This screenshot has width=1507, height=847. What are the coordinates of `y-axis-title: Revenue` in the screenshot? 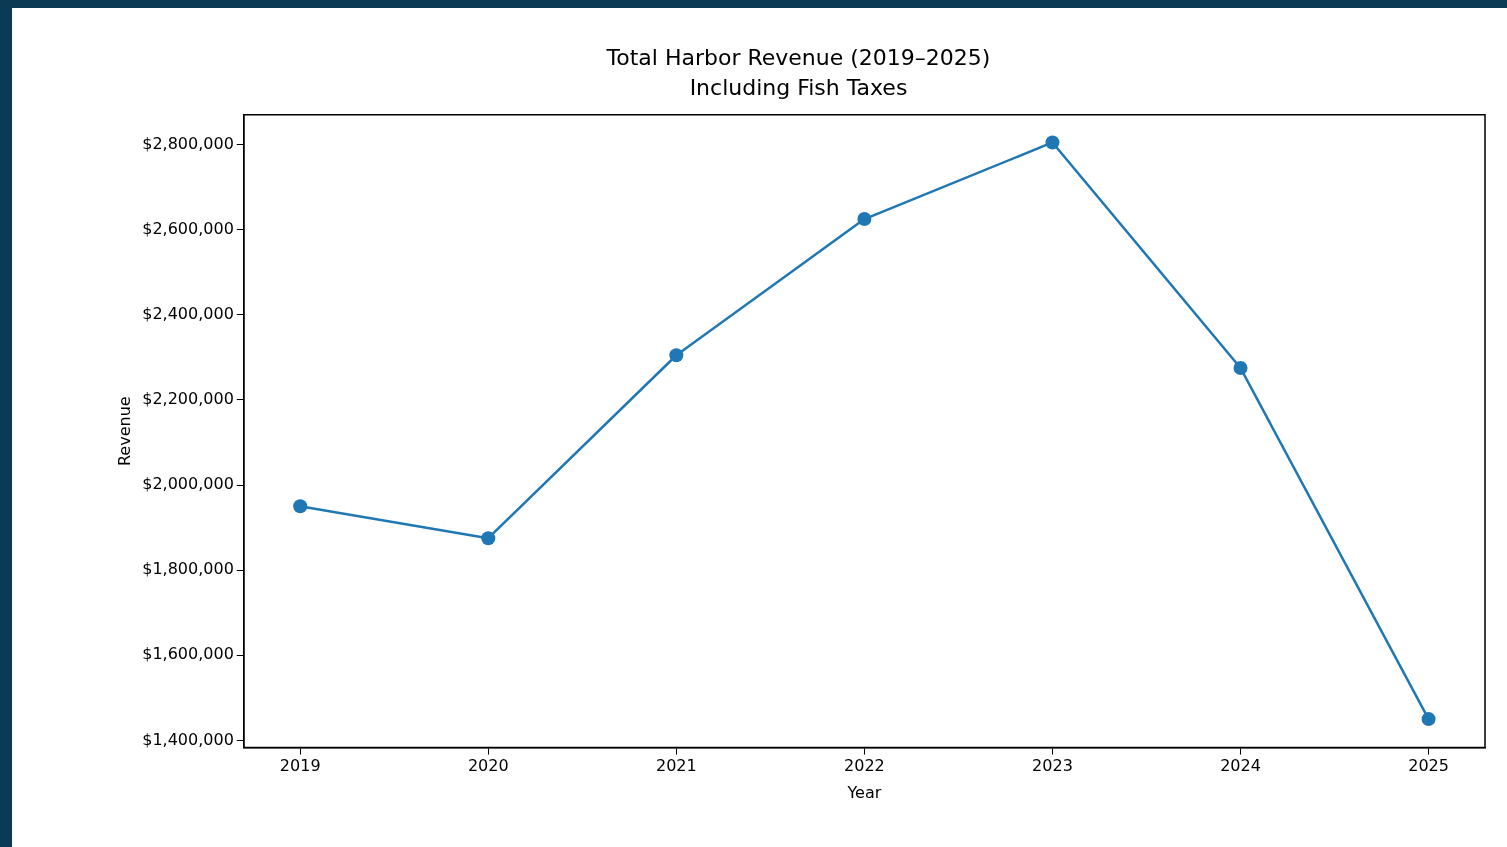 It's located at (124, 431).